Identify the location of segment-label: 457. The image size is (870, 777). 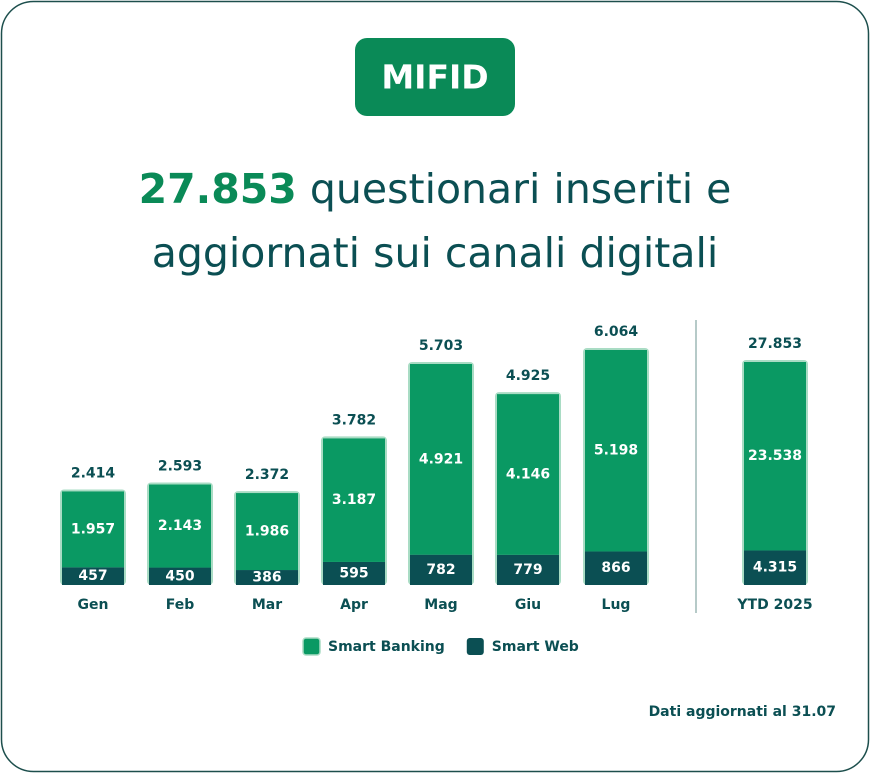
(92, 576).